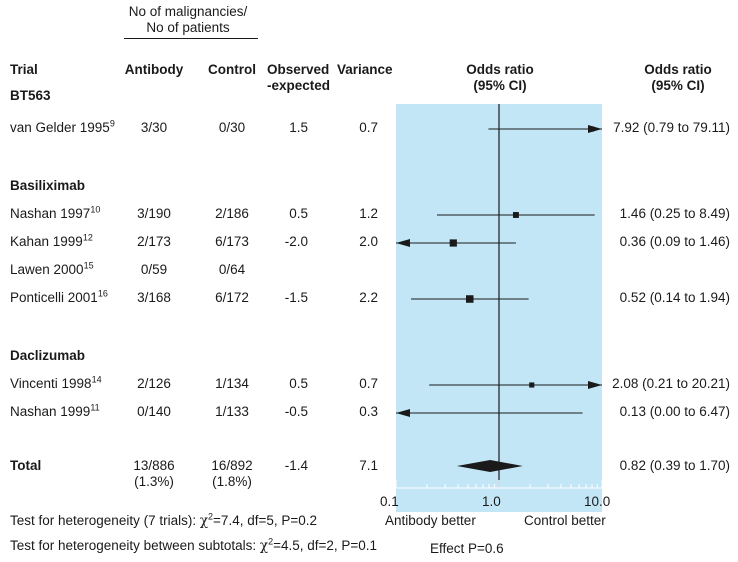  I want to click on variance-value: 2.2, so click(368, 297).